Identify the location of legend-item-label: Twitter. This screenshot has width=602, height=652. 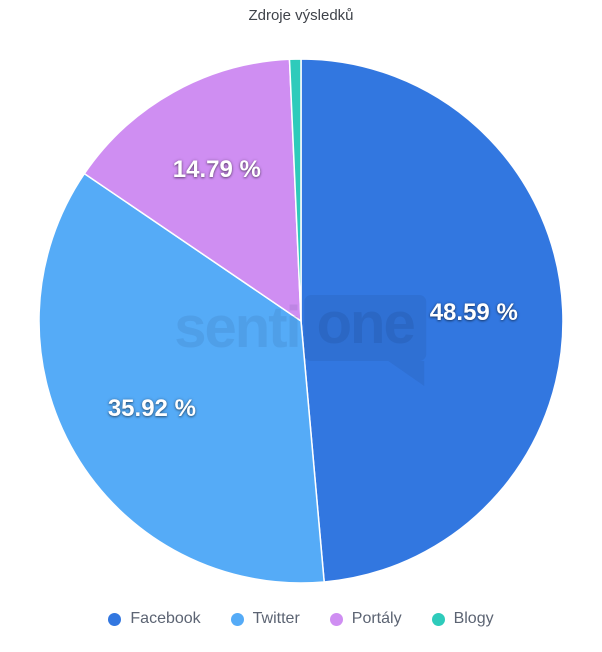
(276, 618).